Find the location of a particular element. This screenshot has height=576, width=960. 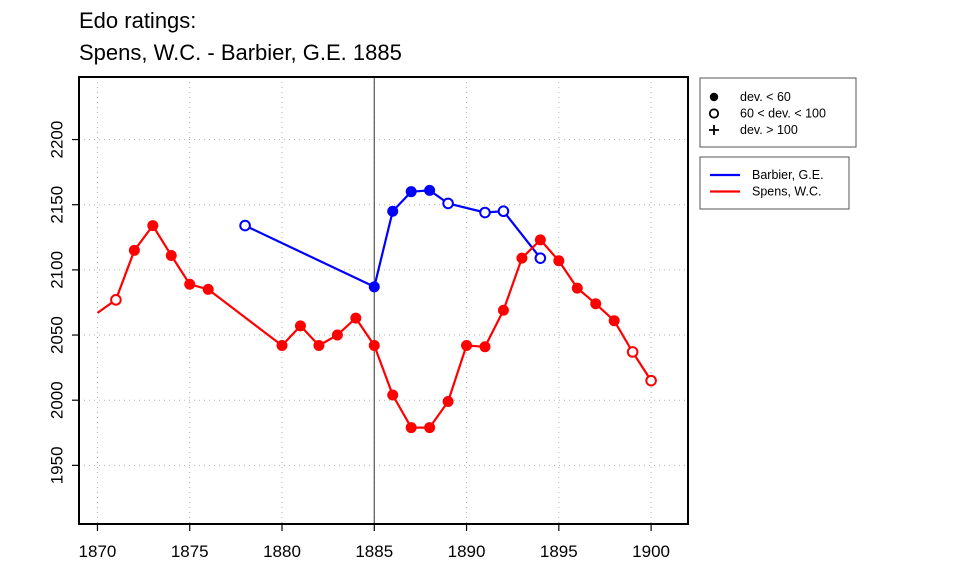

legend-plus-icon is located at coordinates (714, 130).